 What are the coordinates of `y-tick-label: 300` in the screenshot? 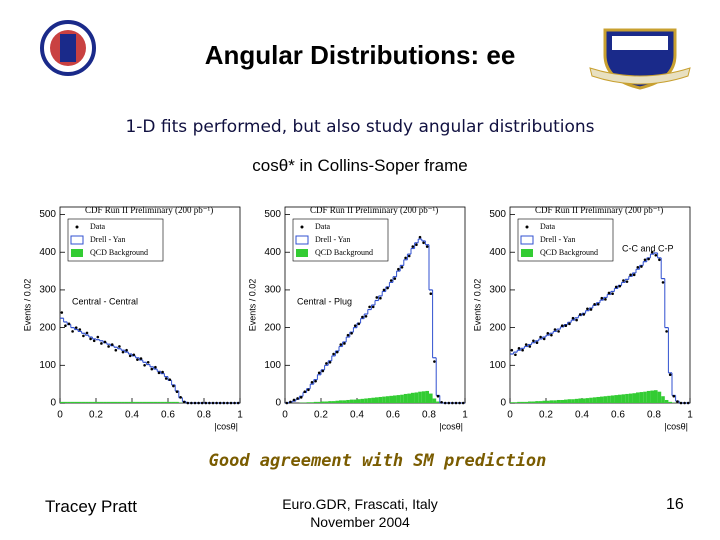 It's located at (272, 290).